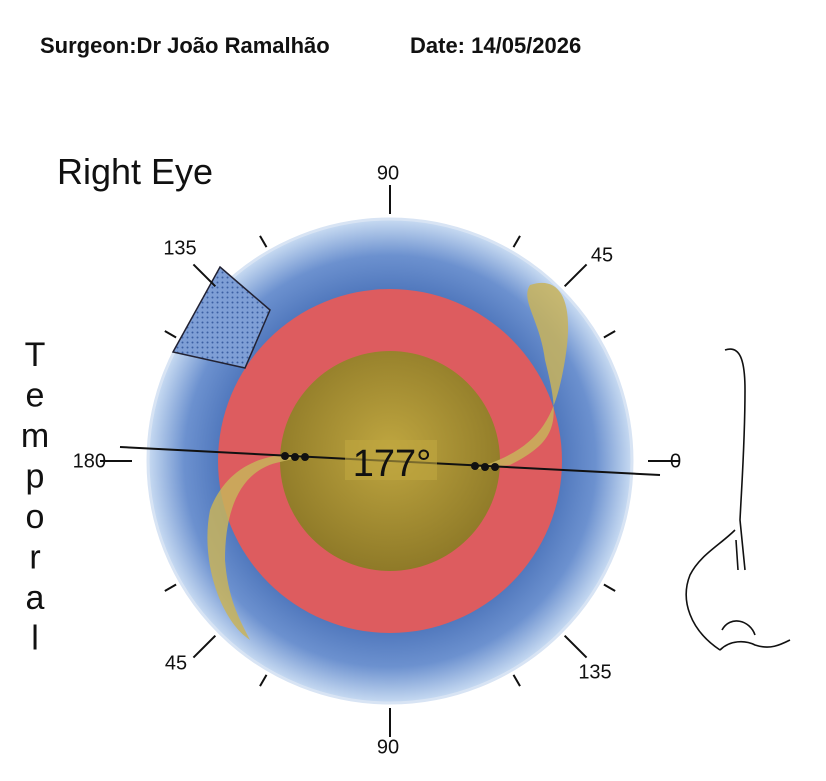  Describe the element at coordinates (35, 396) in the screenshot. I see `side-letter: e` at that location.